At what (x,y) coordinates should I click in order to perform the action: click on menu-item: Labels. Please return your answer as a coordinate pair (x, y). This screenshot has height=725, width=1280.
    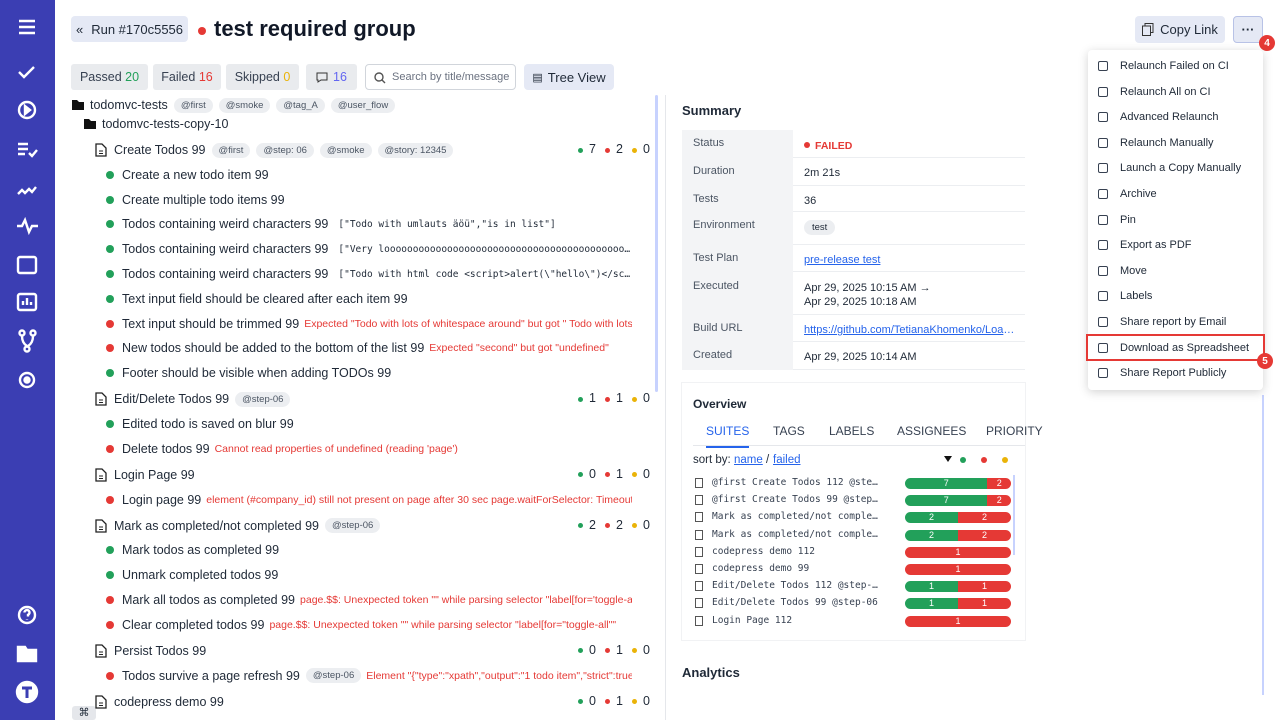
    Looking at the image, I should click on (1178, 296).